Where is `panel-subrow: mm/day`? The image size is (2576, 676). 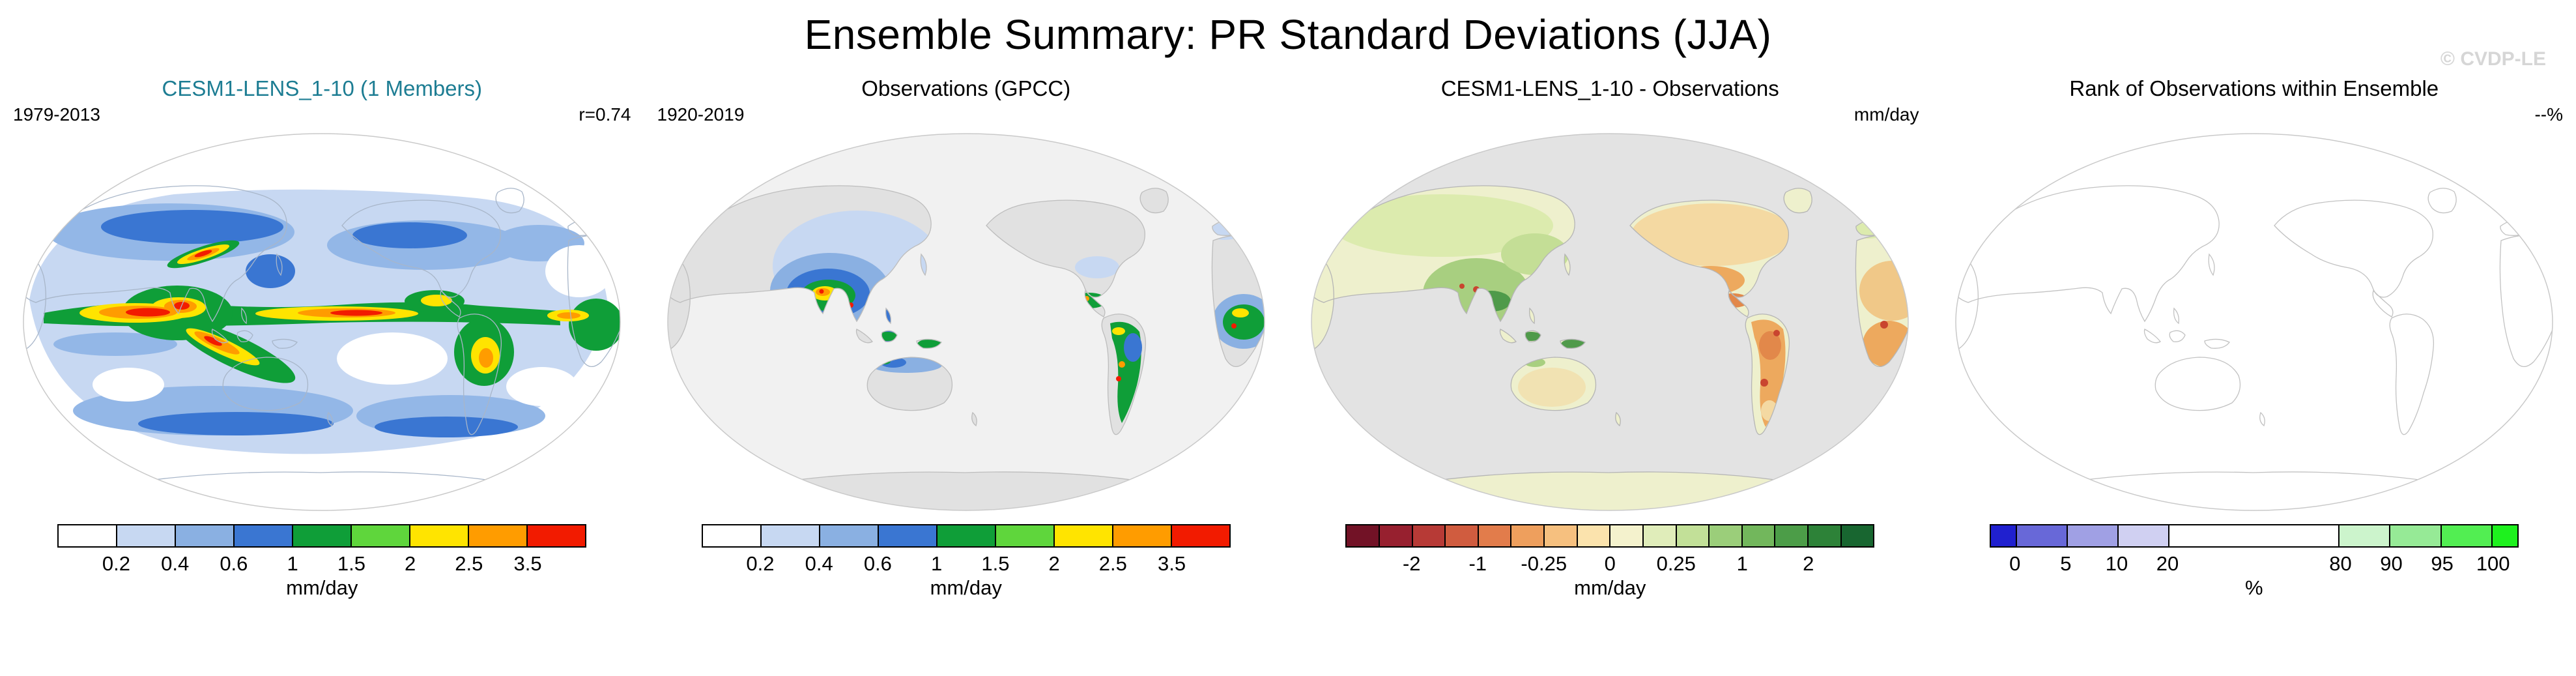
panel-subrow: mm/day is located at coordinates (1610, 116).